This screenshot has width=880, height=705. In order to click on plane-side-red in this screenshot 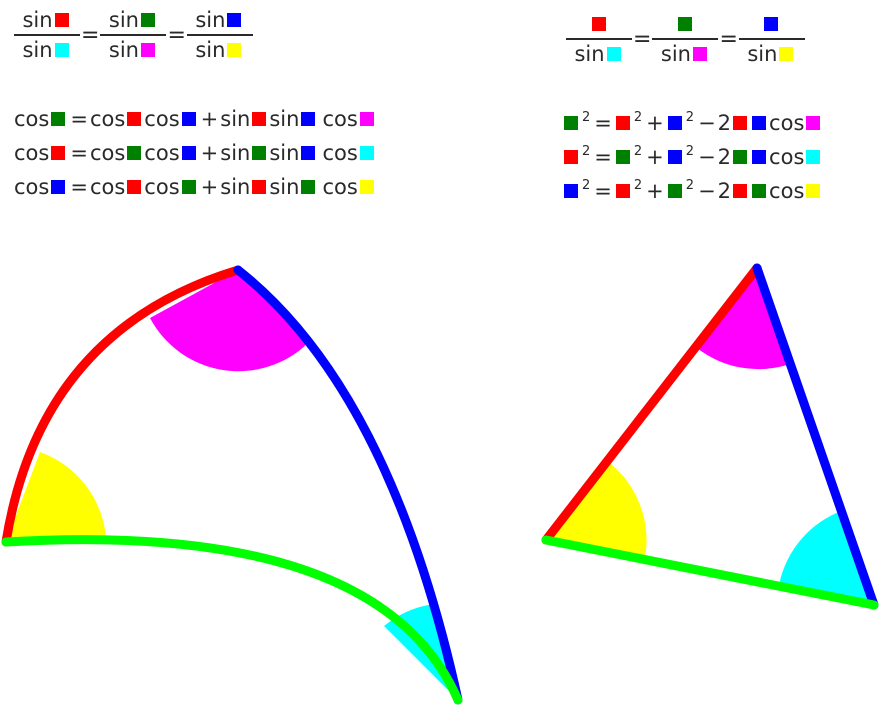, I will do `click(651, 404)`.